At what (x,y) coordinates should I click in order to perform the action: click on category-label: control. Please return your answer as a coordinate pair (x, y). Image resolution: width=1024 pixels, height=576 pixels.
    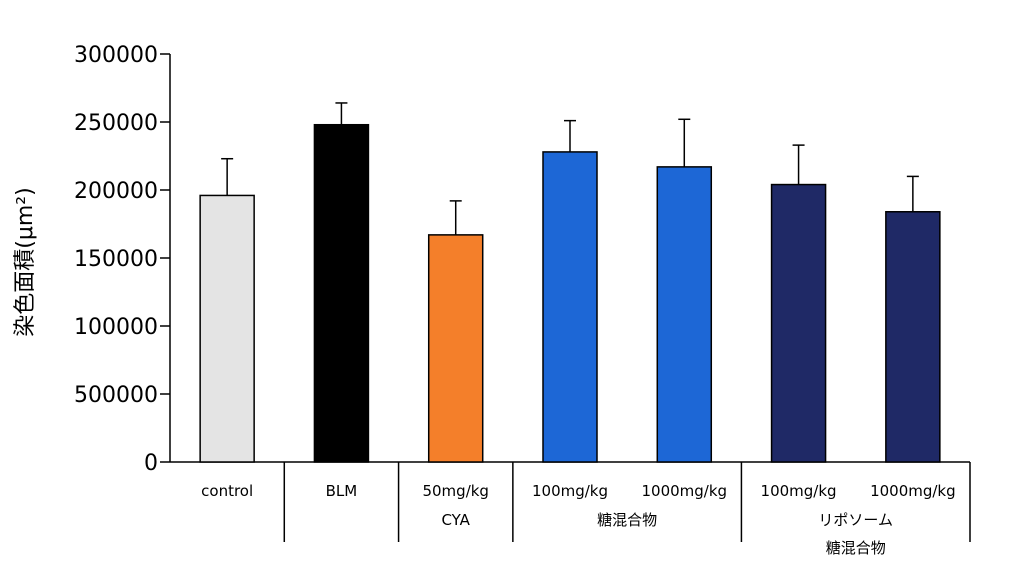
    Looking at the image, I should click on (227, 491).